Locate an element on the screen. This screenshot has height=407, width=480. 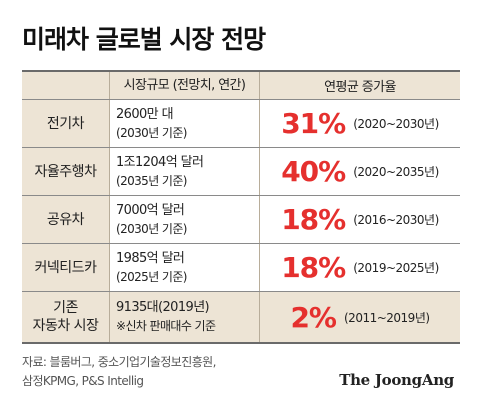
growth-period: (2011~2019년) is located at coordinates (387, 317).